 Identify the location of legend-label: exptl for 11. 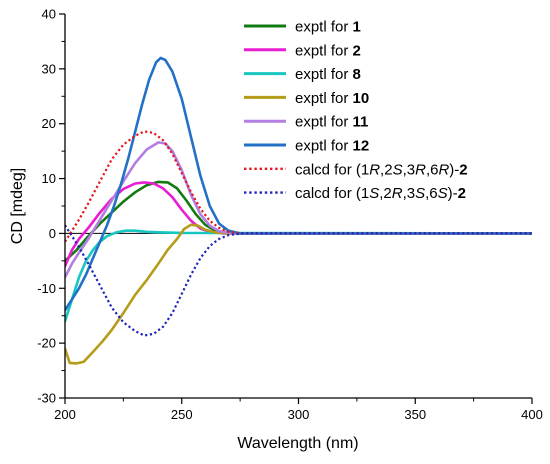
(331, 122).